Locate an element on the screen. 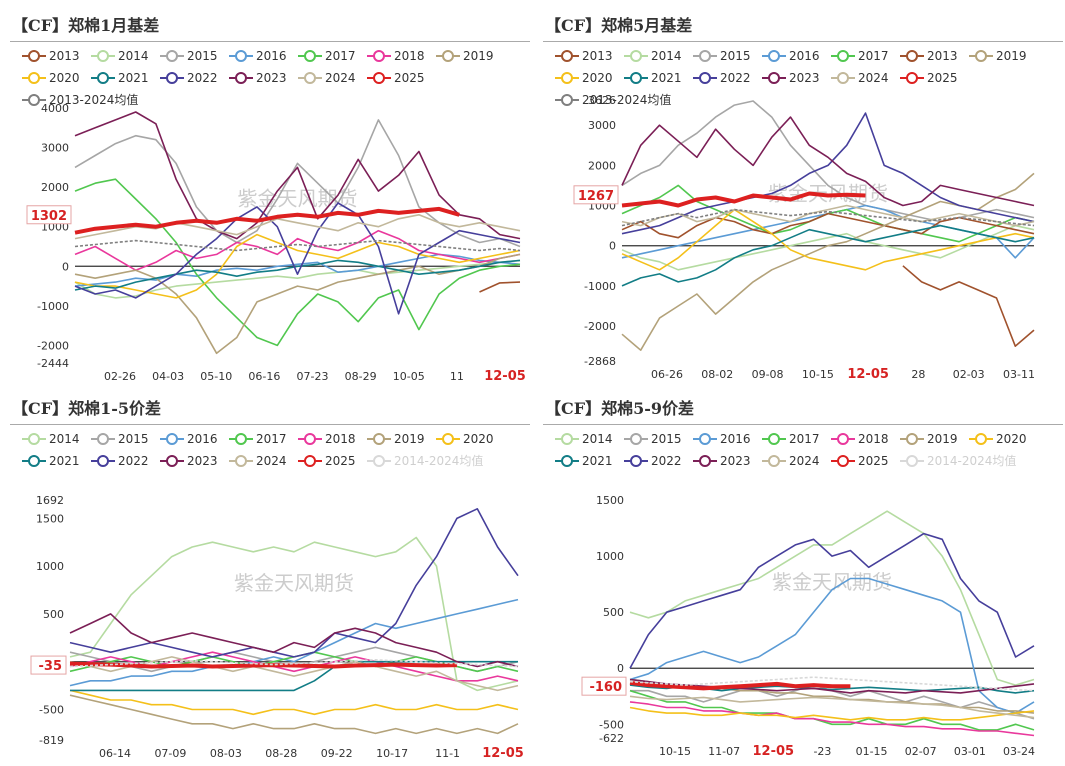 The image size is (1065, 766). legend-label: 2013-2024均值 is located at coordinates (94, 100).